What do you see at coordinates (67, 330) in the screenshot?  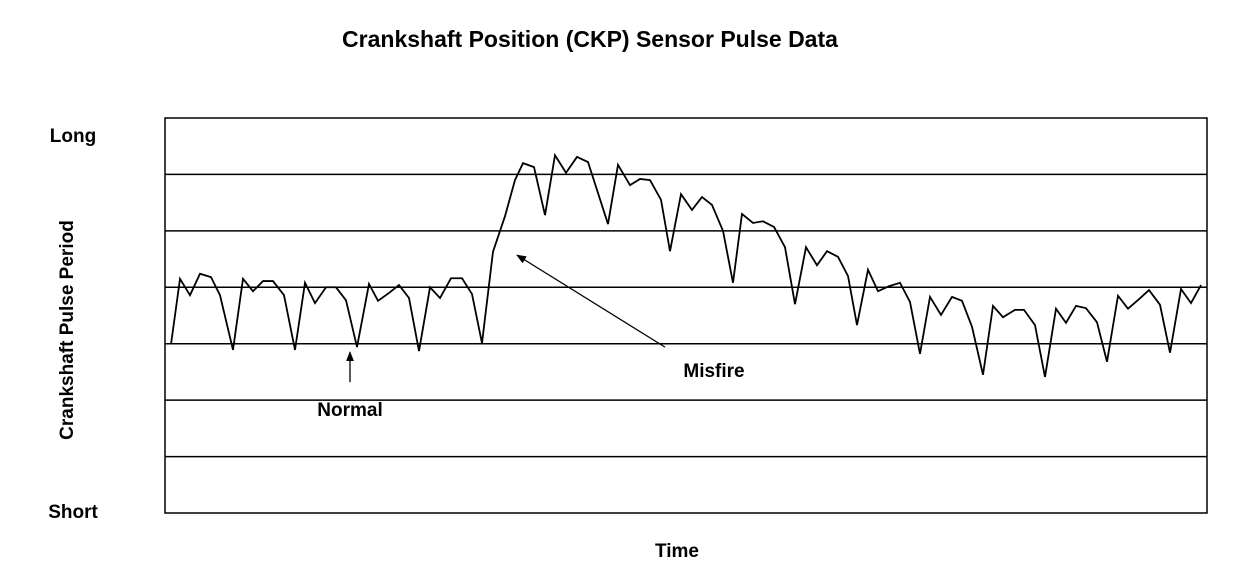 I see `y-axis-label: Crankshaft Pulse Period` at bounding box center [67, 330].